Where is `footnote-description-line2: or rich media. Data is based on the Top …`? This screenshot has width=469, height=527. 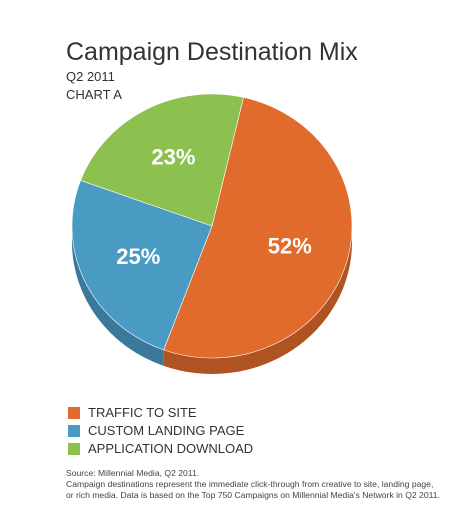 footnote-description-line2: or rich media. Data is based on the Top … is located at coordinates (253, 495).